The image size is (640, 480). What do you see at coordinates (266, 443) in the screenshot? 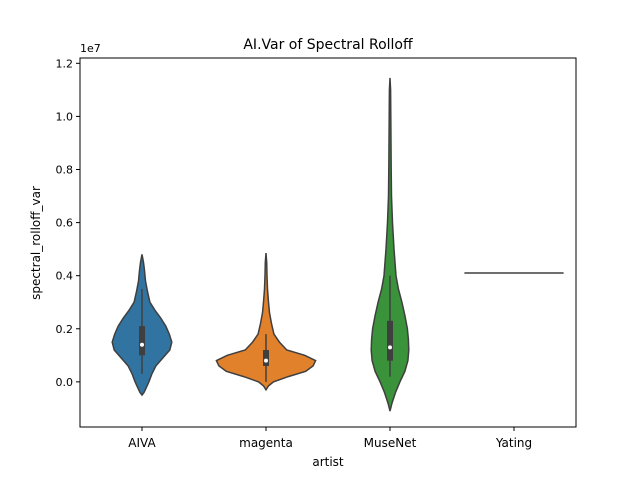
I see `x-tick-label-magenta: magenta` at bounding box center [266, 443].